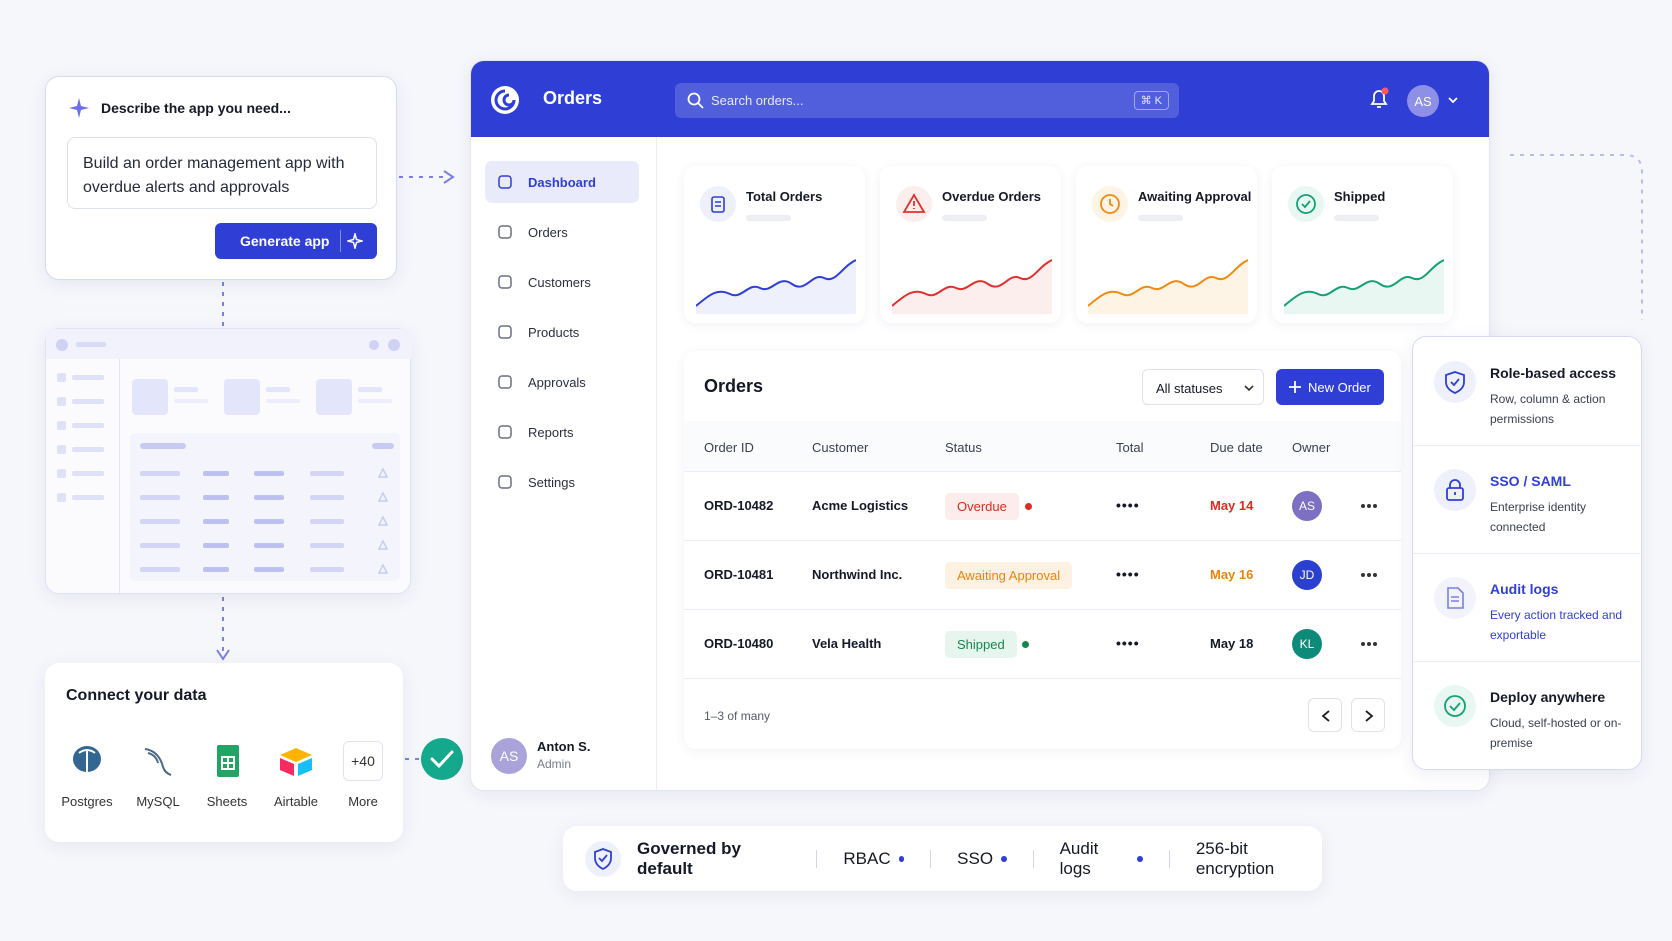 The image size is (1672, 941). I want to click on source-label: Airtable, so click(296, 801).